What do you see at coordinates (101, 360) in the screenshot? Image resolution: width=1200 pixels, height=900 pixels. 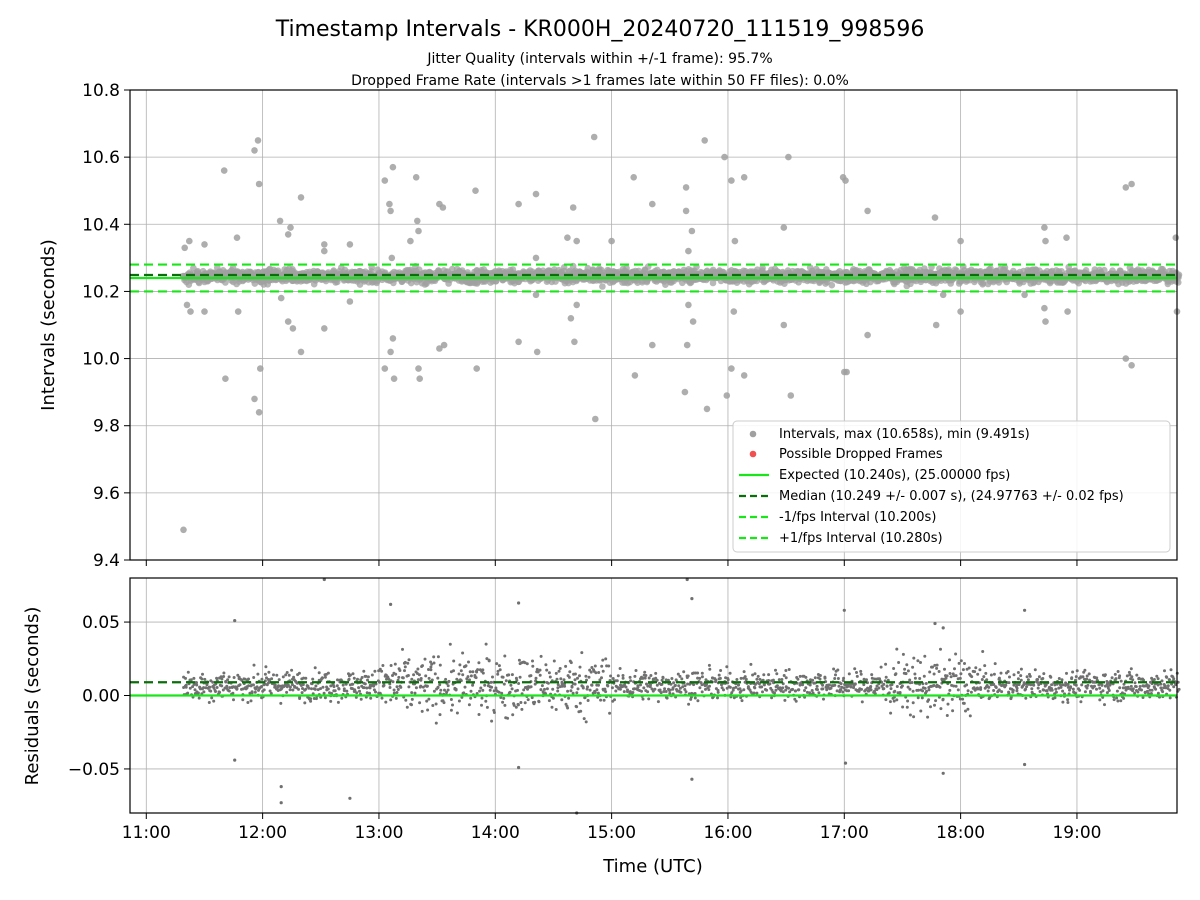 I see `top-y-tick-label: 10.0` at bounding box center [101, 360].